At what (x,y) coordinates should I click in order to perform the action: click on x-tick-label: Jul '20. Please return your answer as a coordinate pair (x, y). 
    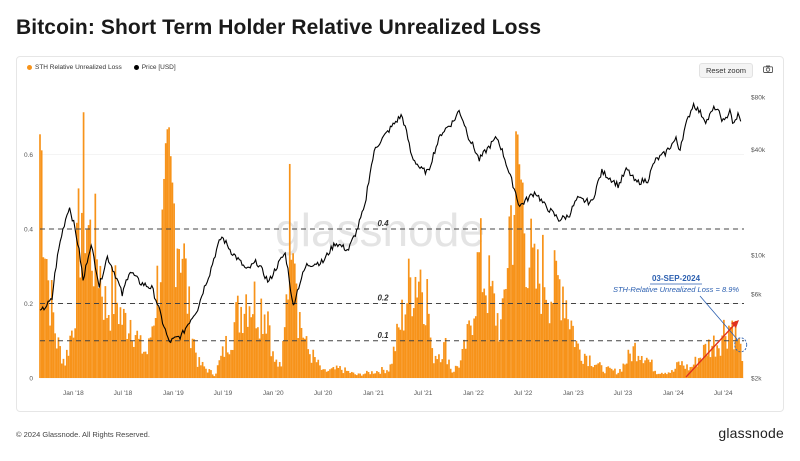
    Looking at the image, I should click on (323, 393).